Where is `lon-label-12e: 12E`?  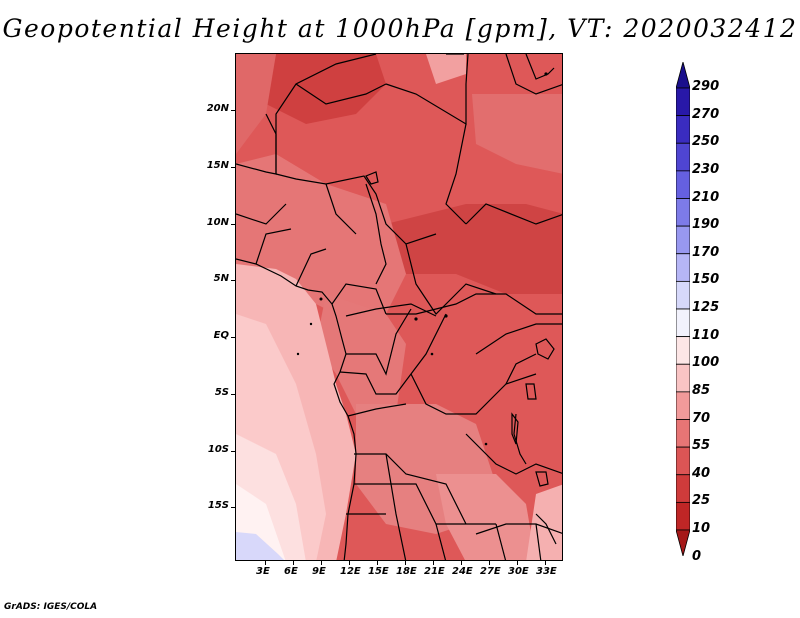 lon-label-12e: 12E is located at coordinates (350, 571).